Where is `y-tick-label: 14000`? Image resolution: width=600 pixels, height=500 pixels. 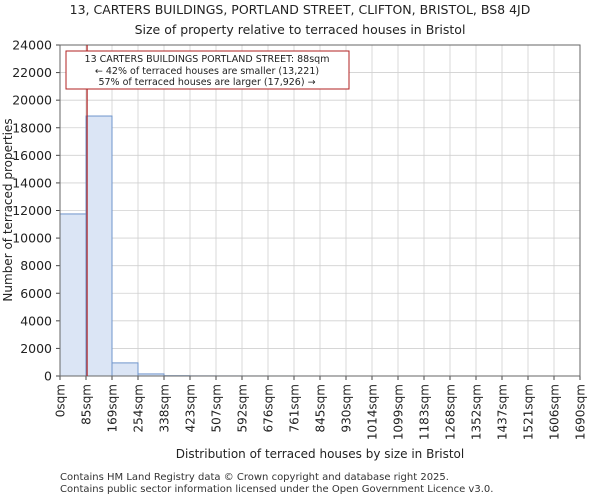
y-tick-label: 14000 is located at coordinates (32, 182).